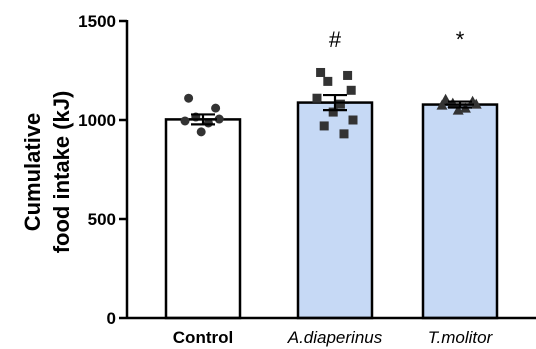 Image resolution: width=536 pixels, height=349 pixels. Describe the element at coordinates (461, 337) in the screenshot. I see `x-tick-label-2: T.molitor` at that location.